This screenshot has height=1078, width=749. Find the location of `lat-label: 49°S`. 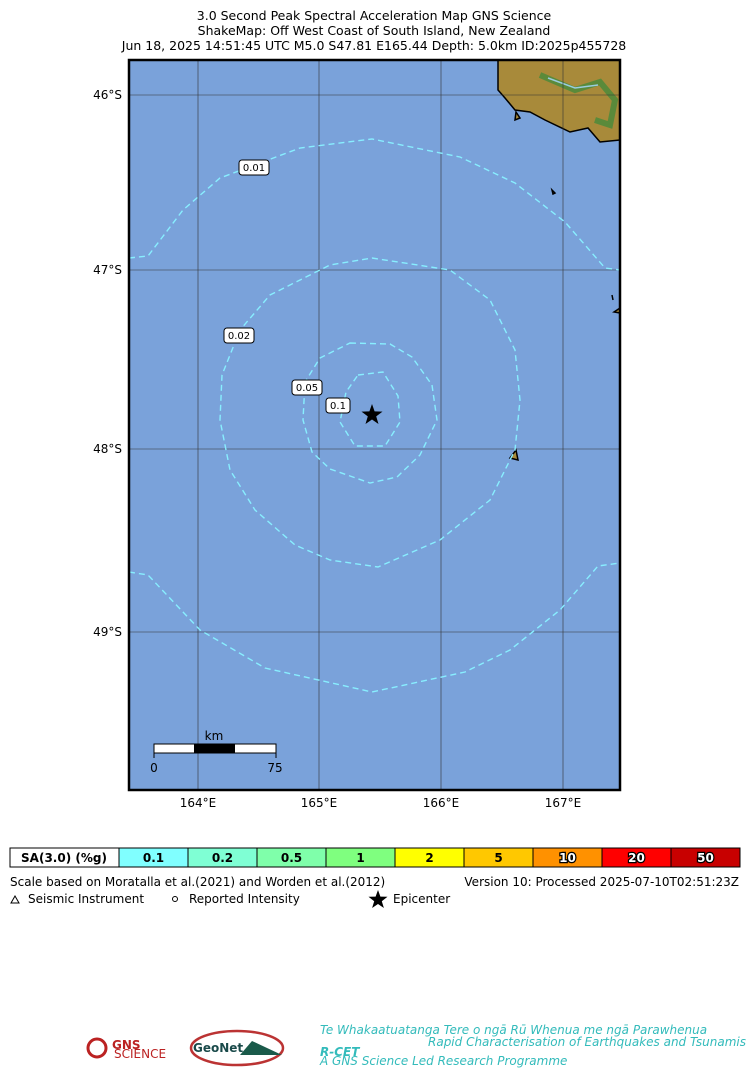

lat-label: 49°S is located at coordinates (107, 632).